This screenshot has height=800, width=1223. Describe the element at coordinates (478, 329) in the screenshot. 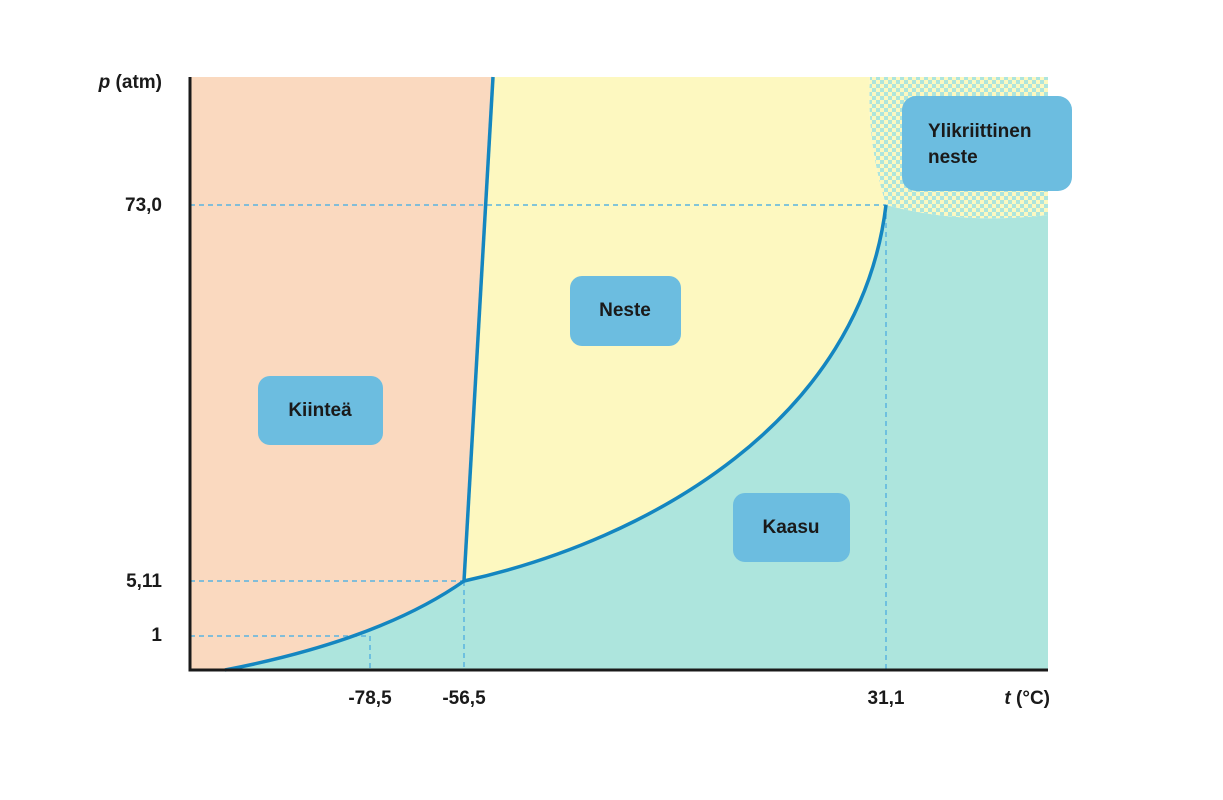

I see `melting-curve` at that location.